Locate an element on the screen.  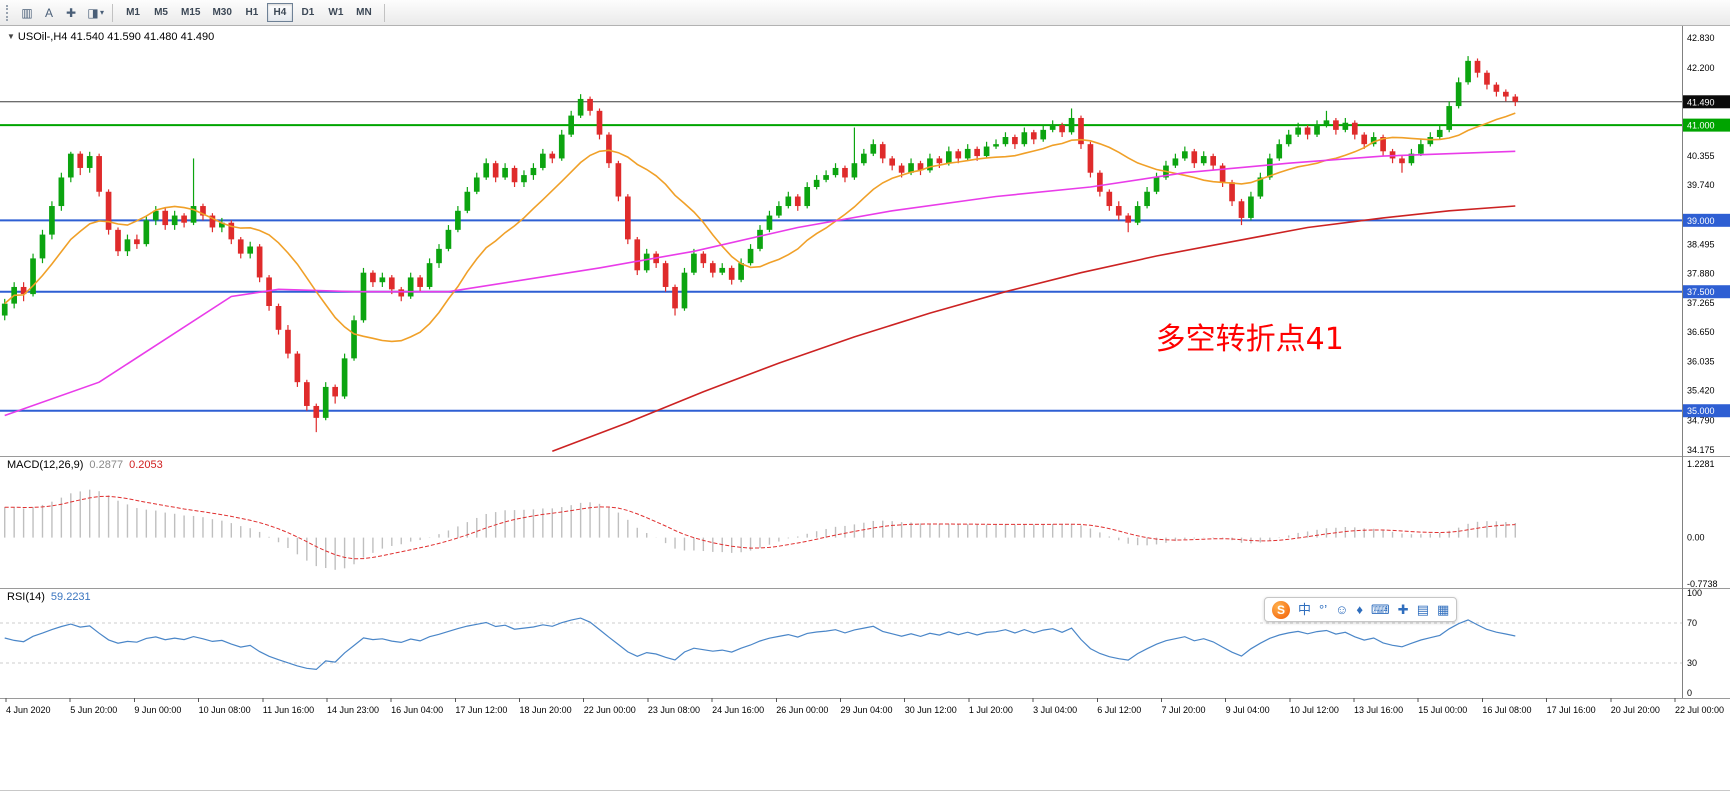
timeframe-m15: M15 is located at coordinates (191, 12).